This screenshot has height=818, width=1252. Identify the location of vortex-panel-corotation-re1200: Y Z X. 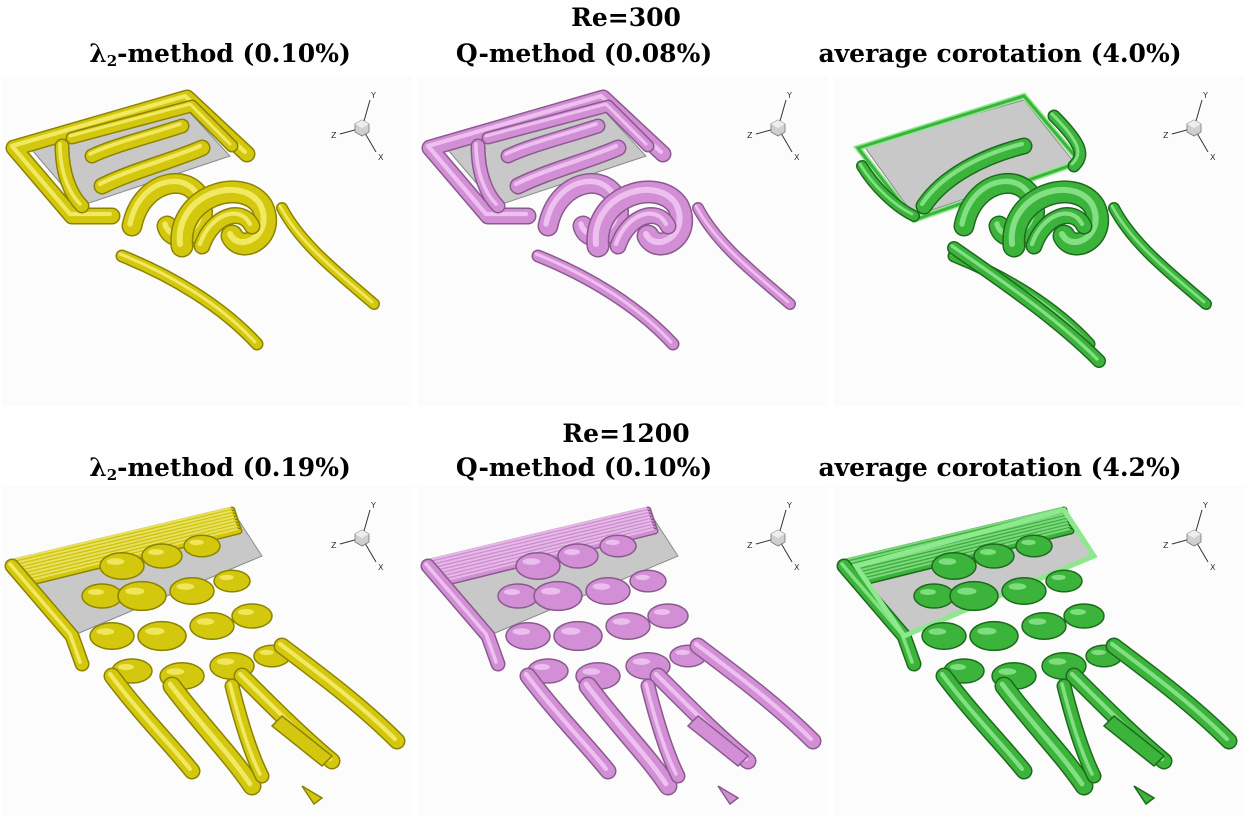
(1039, 651).